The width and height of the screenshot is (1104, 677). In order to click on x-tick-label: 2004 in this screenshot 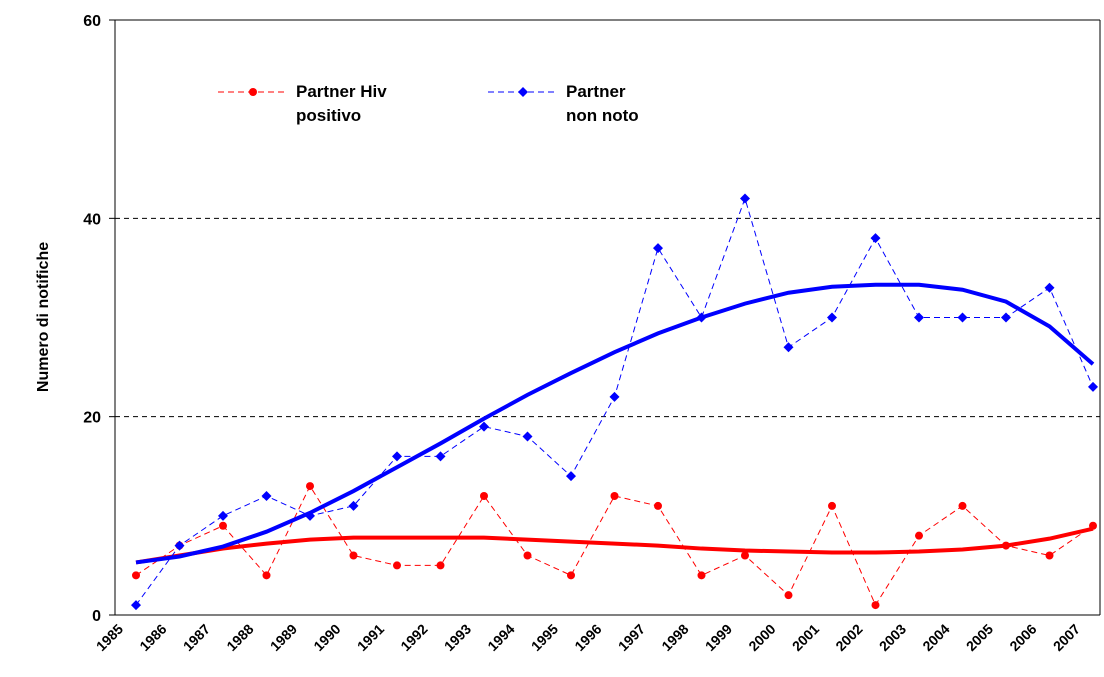, I will do `click(935, 637)`.